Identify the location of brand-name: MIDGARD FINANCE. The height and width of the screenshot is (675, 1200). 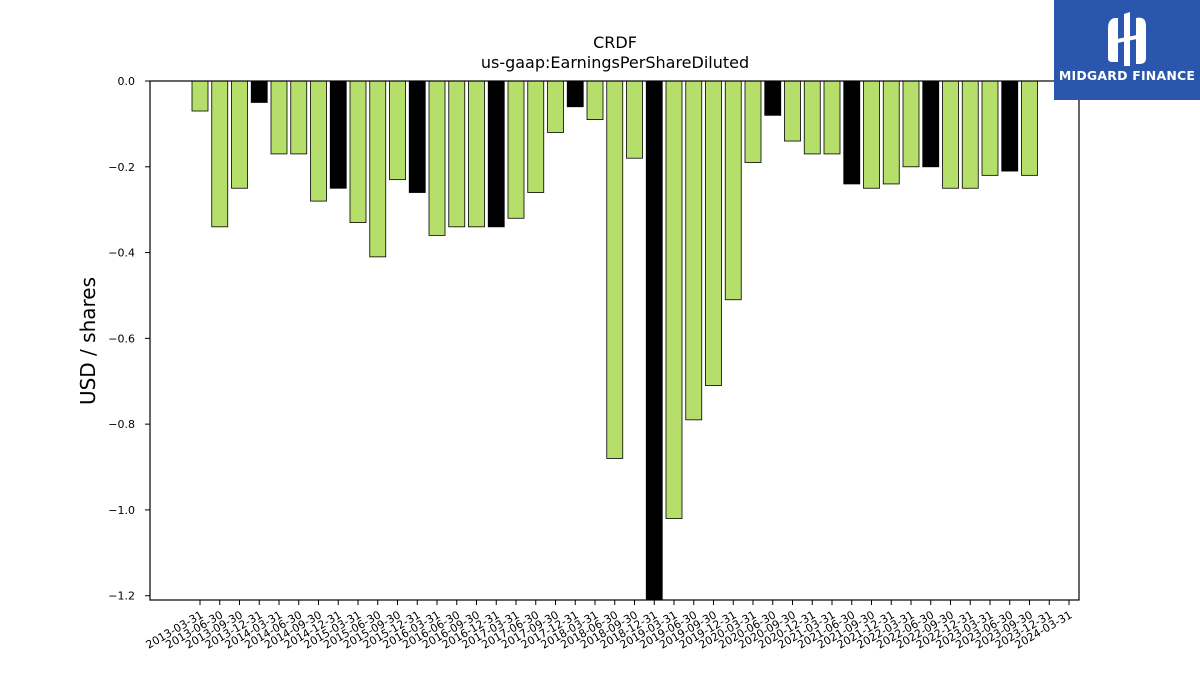
(1127, 75).